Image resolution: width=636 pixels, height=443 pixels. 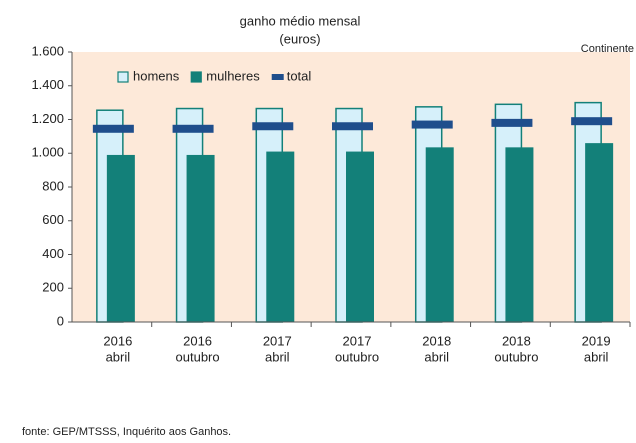 What do you see at coordinates (596, 340) in the screenshot?
I see `x-tick-label: 2019` at bounding box center [596, 340].